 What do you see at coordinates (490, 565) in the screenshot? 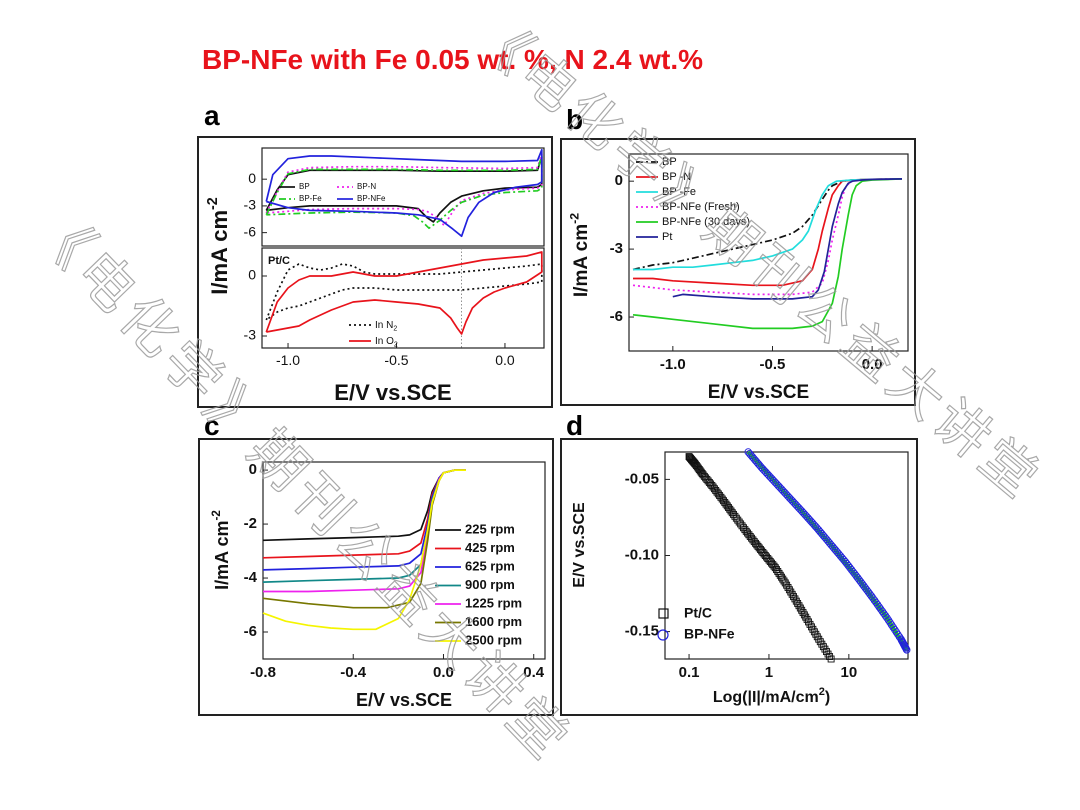
I see `chart-c-legend-625 rpm-label: 625 rpm` at bounding box center [490, 565].